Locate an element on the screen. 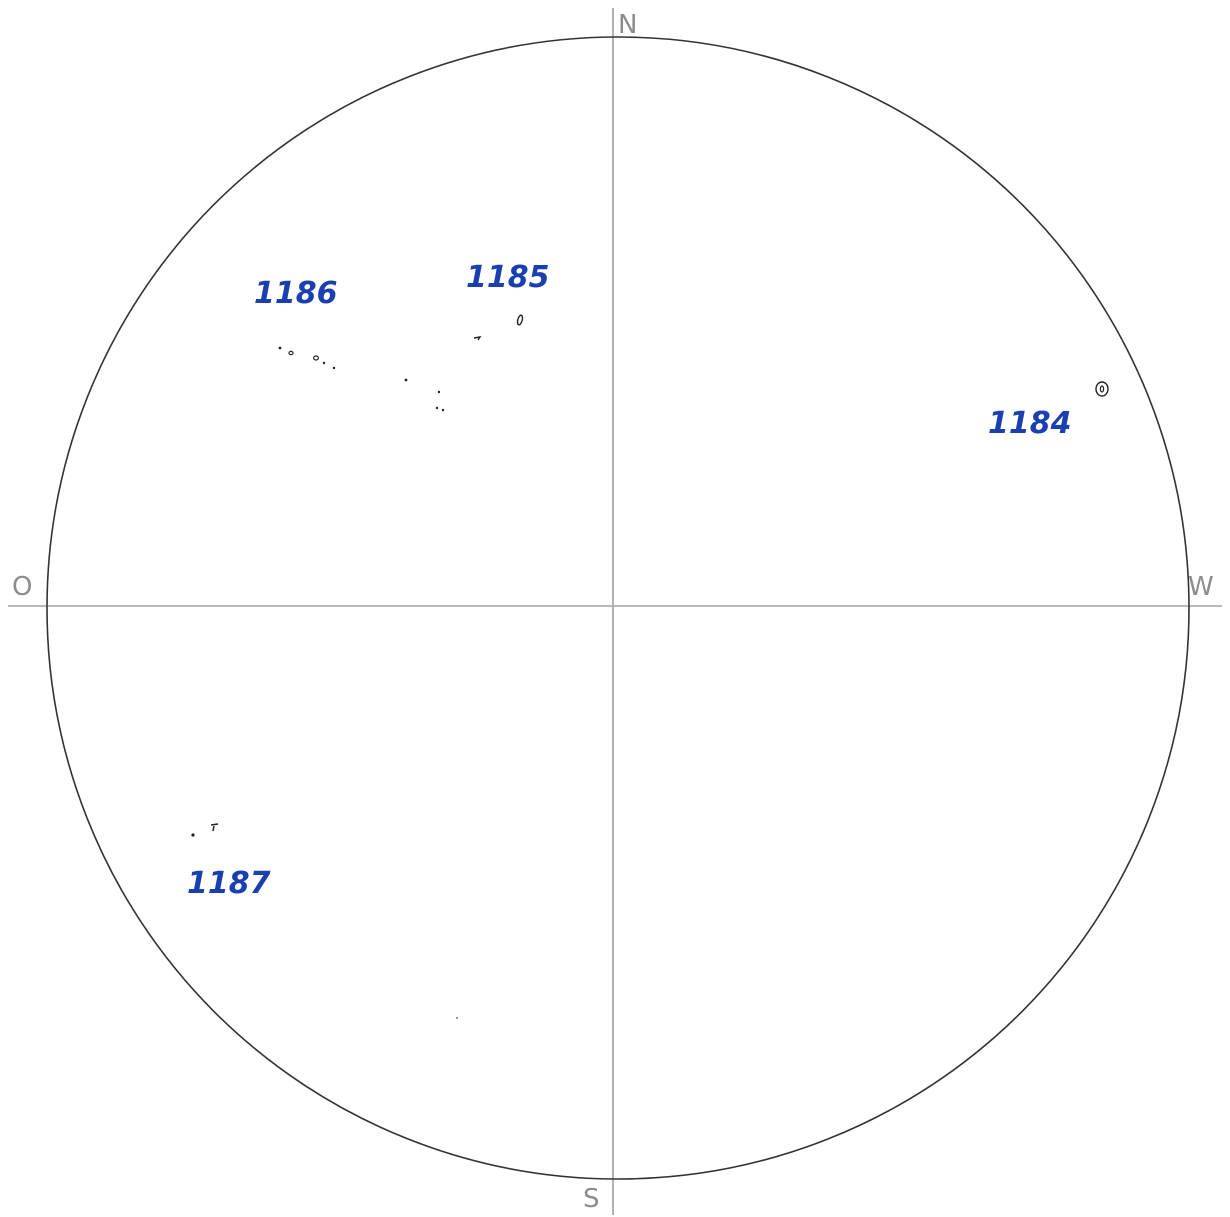 The width and height of the screenshot is (1230, 1217). sunspot-group-1184: 1184 is located at coordinates (1048, 411).